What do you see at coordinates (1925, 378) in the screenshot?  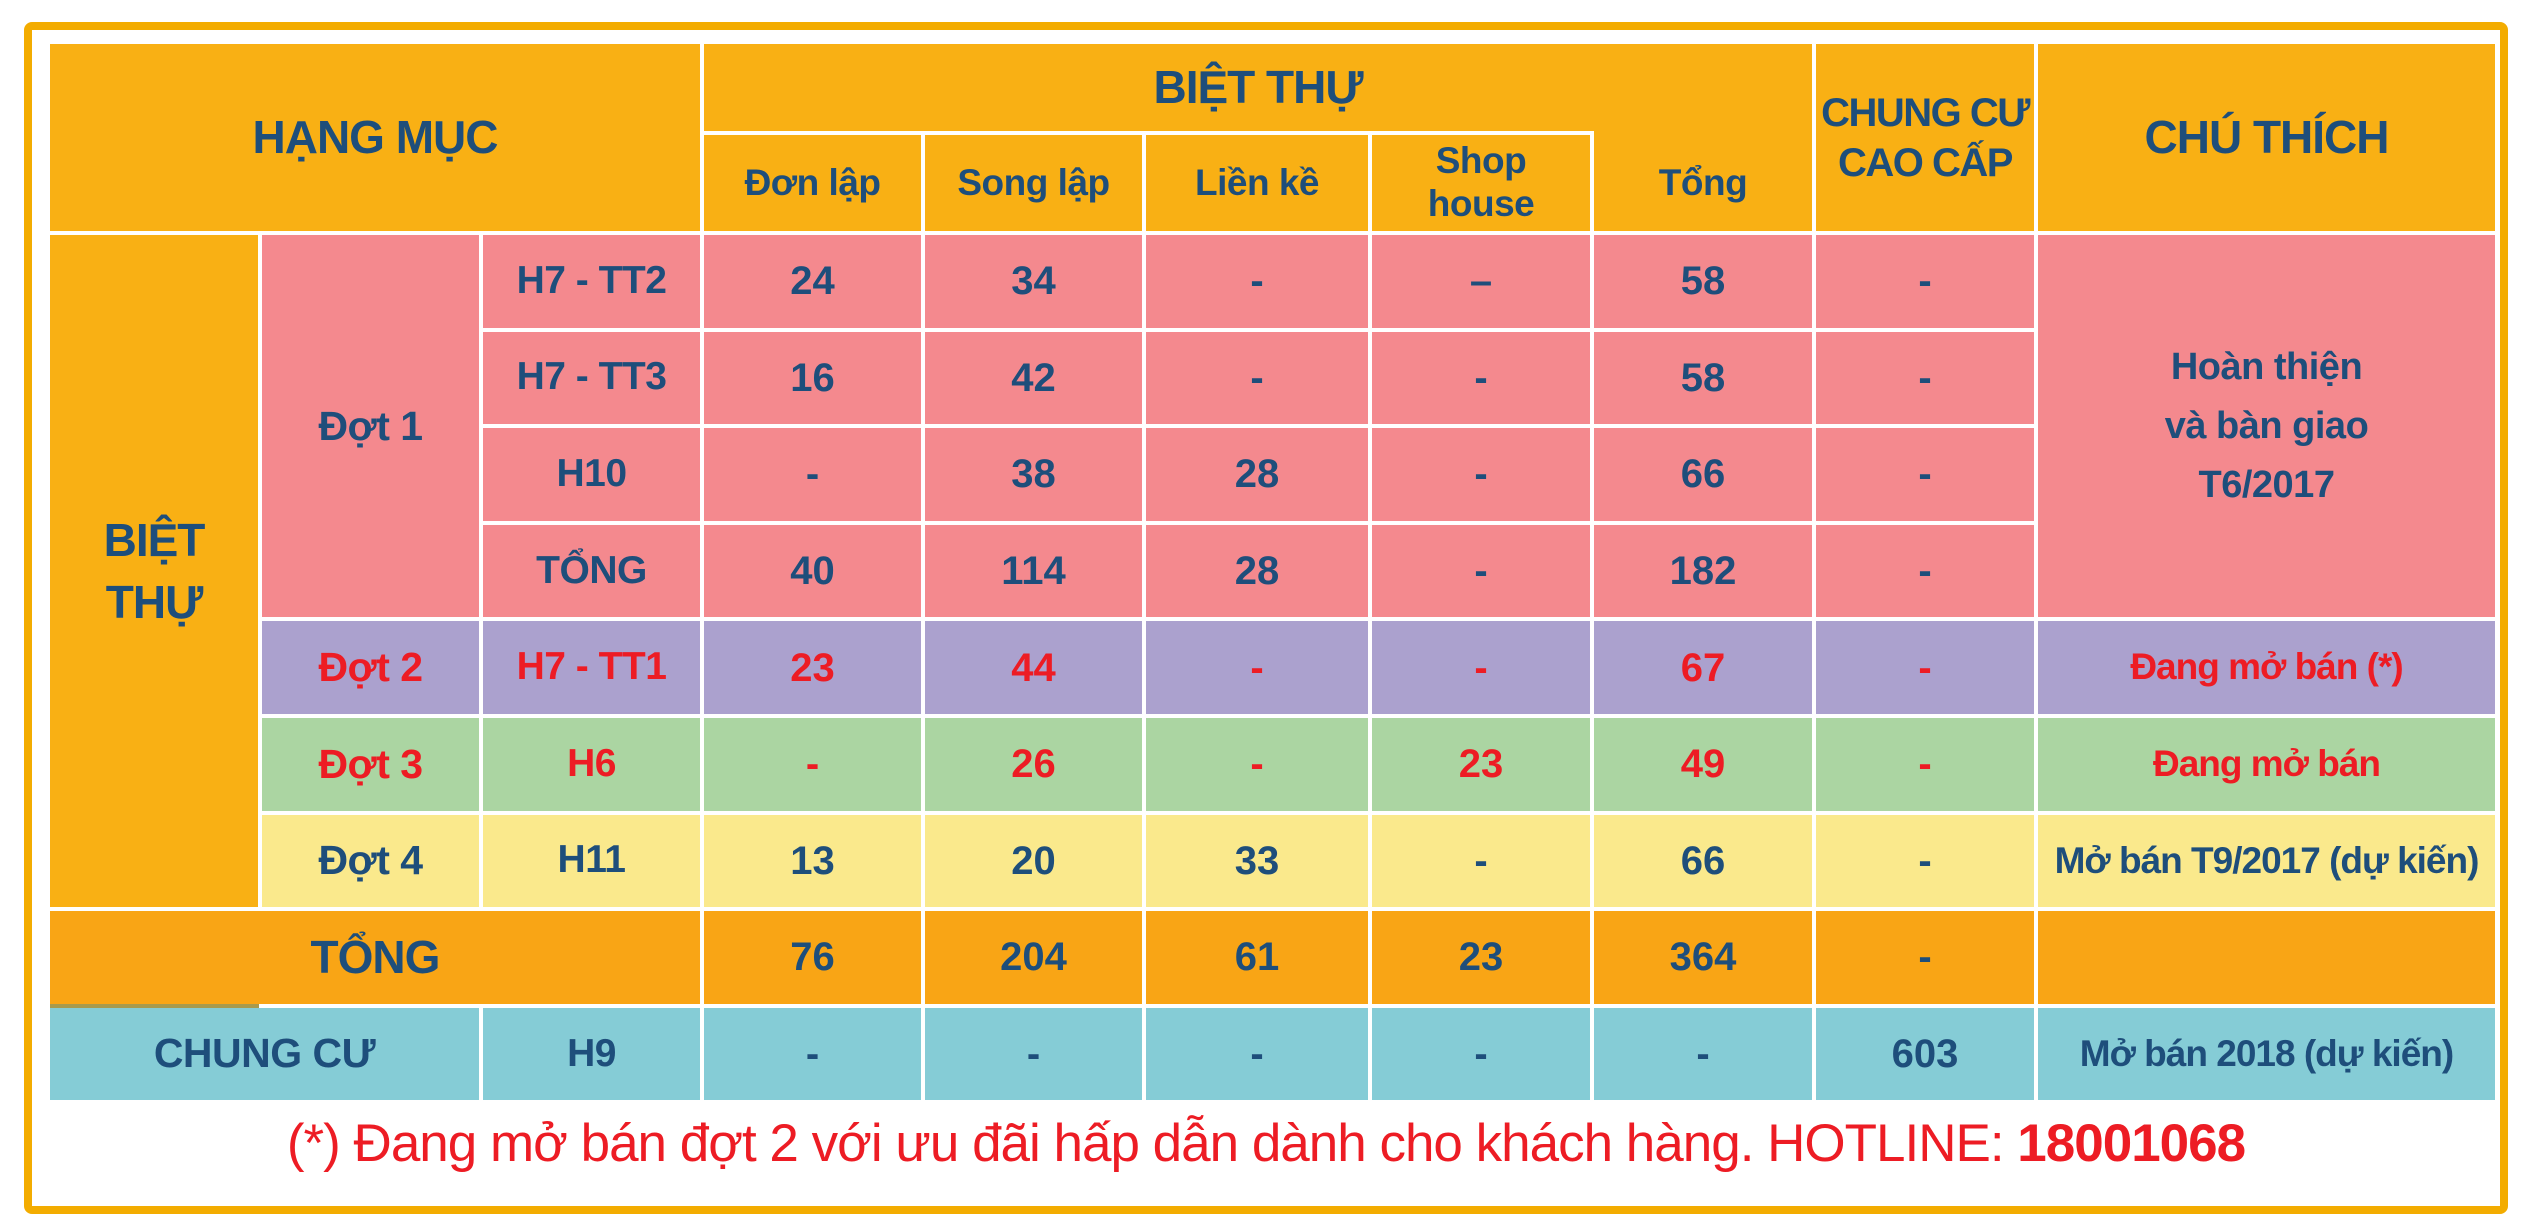 I see `cell-h7tt3-chung-cu: -` at bounding box center [1925, 378].